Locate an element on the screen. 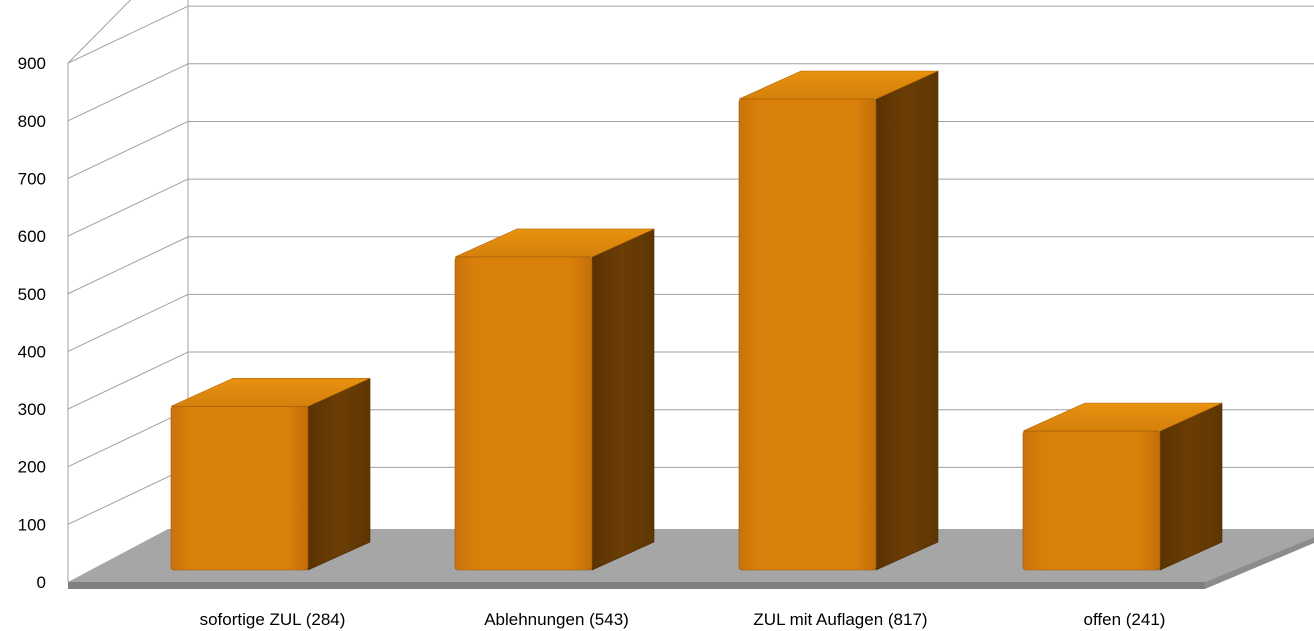 Image resolution: width=1314 pixels, height=631 pixels. y-tick-label: 200 is located at coordinates (32, 467).